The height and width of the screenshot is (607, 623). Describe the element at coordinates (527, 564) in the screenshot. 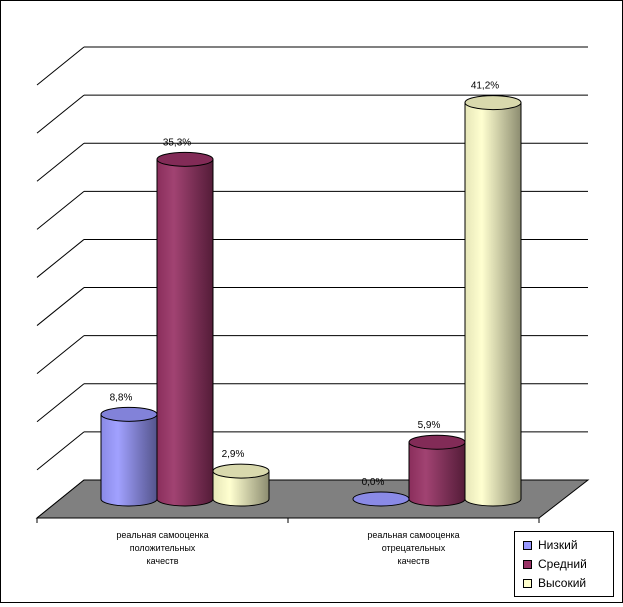

I see `legend-swatch-medium` at that location.